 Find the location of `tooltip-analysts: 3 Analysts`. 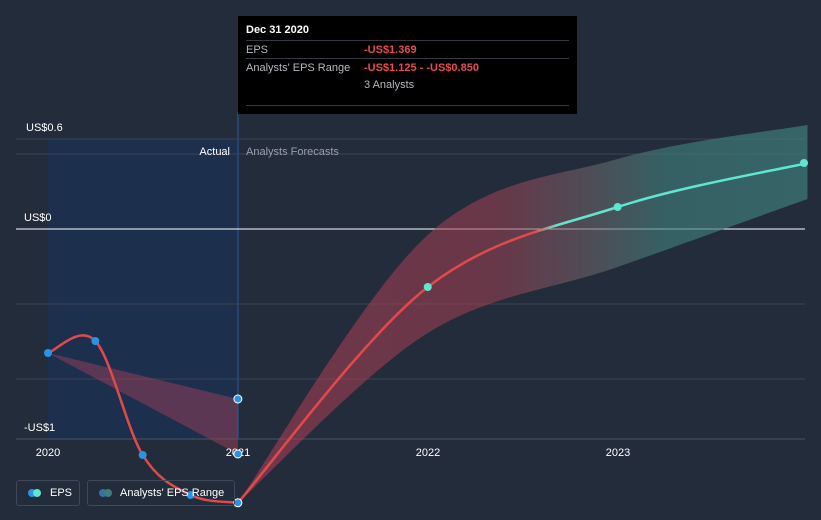

tooltip-analysts: 3 Analysts is located at coordinates (389, 85).